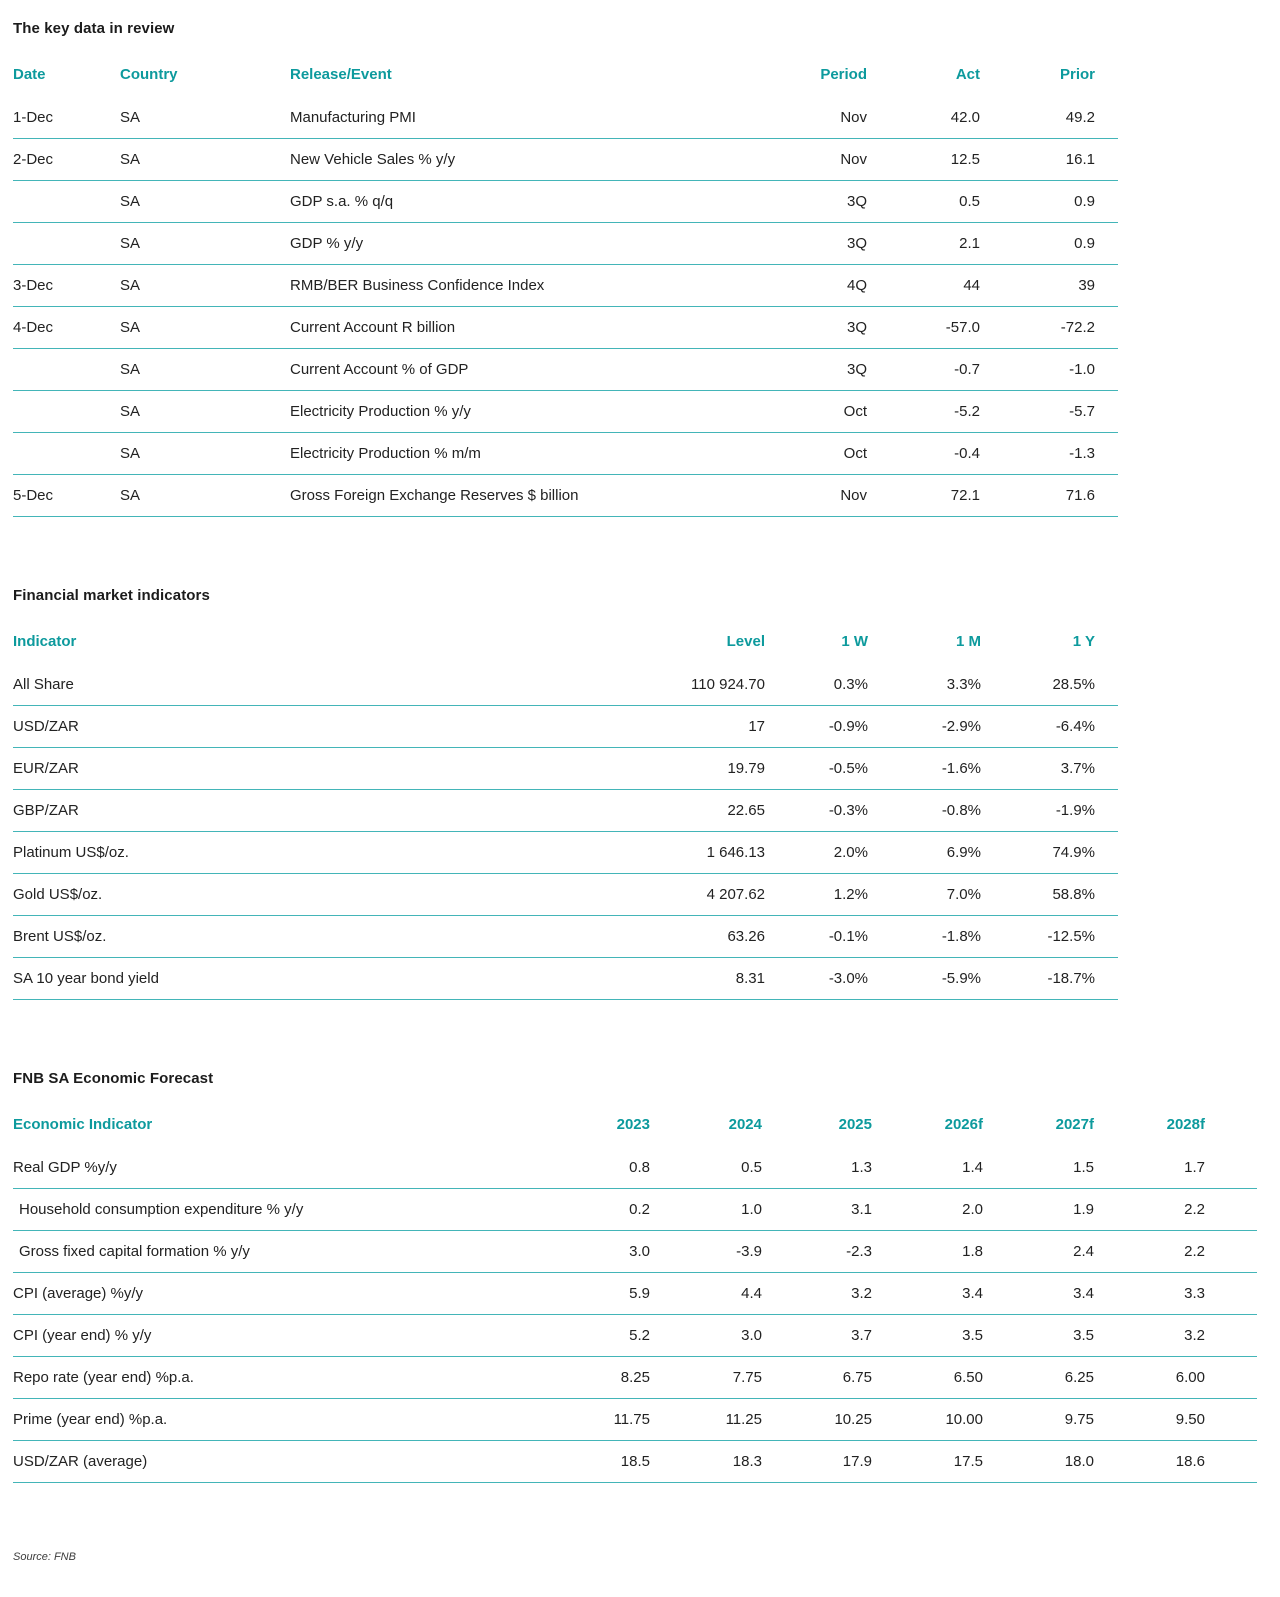 The image size is (1280, 1597). Describe the element at coordinates (522, 201) in the screenshot. I see `key-data-cell: GDP s.a. % q/q` at that location.